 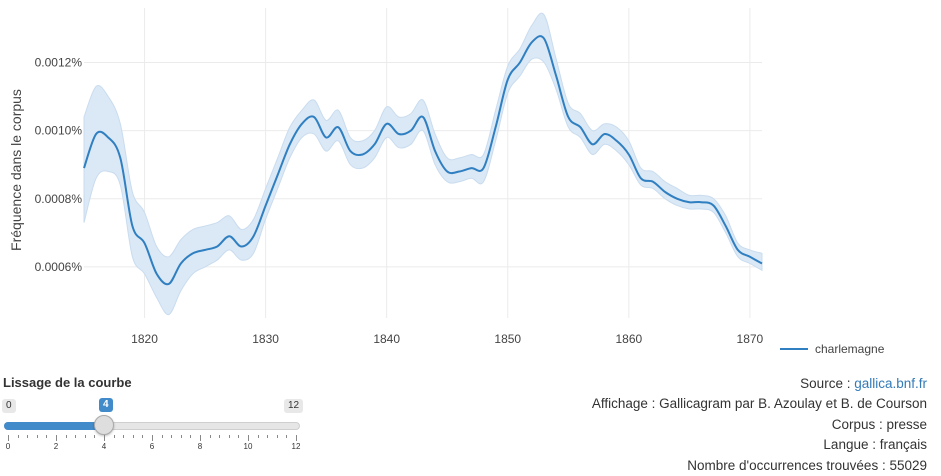 What do you see at coordinates (447, 339) in the screenshot?
I see `x-axis-ticks: 1820 1830 1840 1850 1860 1870` at bounding box center [447, 339].